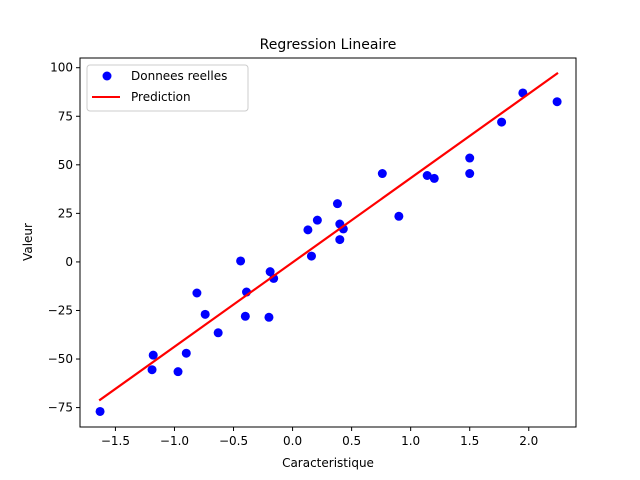 This screenshot has height=480, width=640. I want to click on x-axis-ticks: −1.5 −1.0 −0.5 0.0 0.5 1.0 1.5 2.0, so click(319, 437).